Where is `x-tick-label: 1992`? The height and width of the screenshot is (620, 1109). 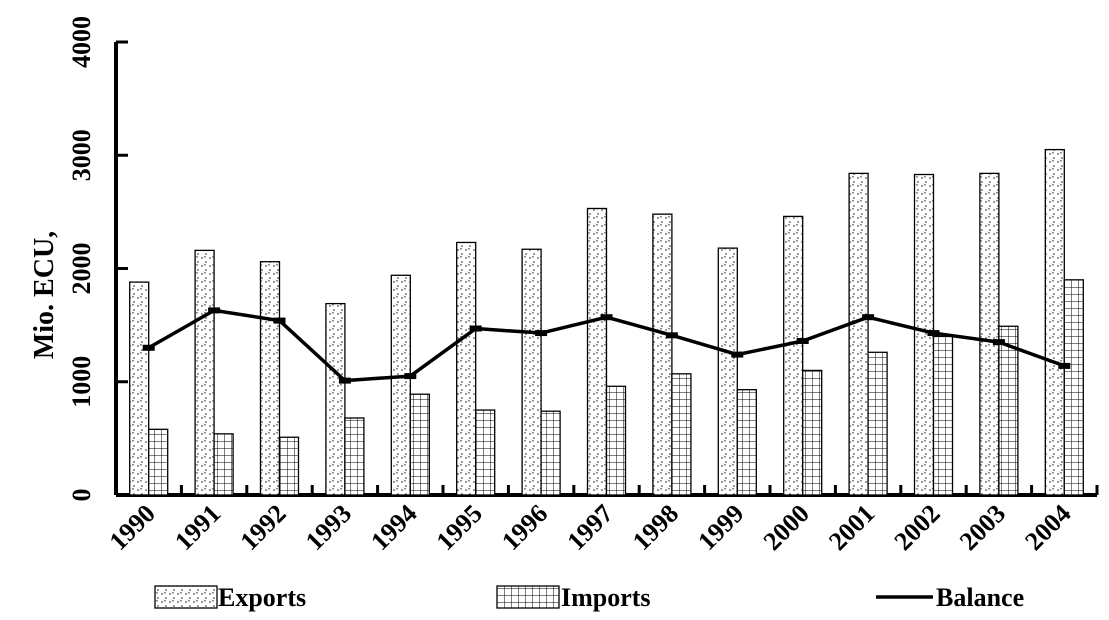
x-tick-label: 1992 is located at coordinates (262, 527).